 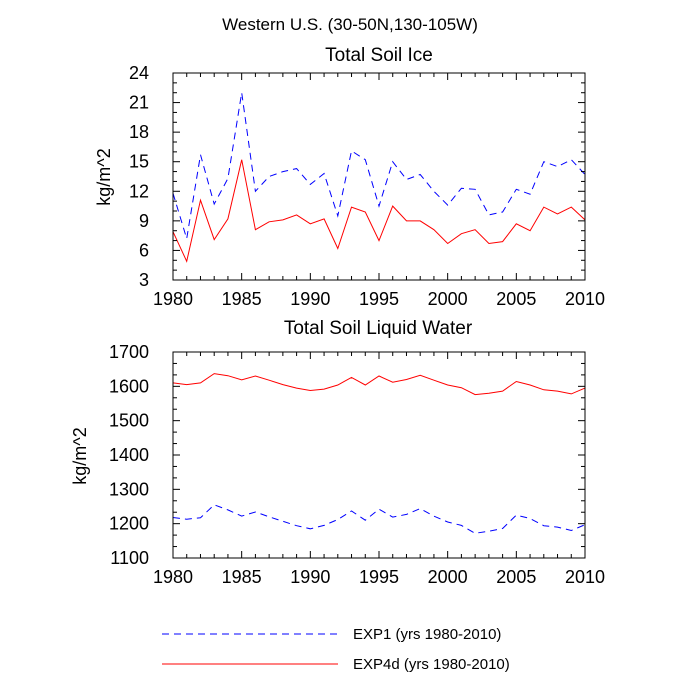 I want to click on legend-label-exp4d: EXP4d (yrs 1980-2010), so click(x=431, y=664).